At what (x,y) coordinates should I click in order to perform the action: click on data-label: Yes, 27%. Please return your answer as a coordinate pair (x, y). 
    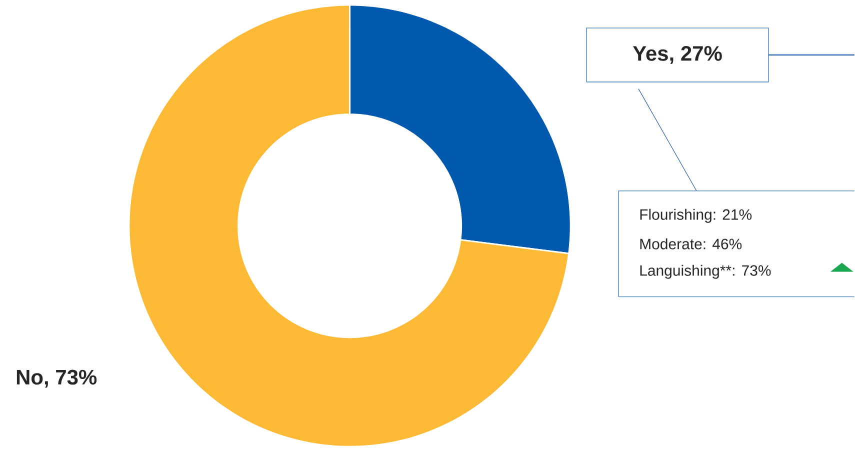
    Looking at the image, I should click on (677, 55).